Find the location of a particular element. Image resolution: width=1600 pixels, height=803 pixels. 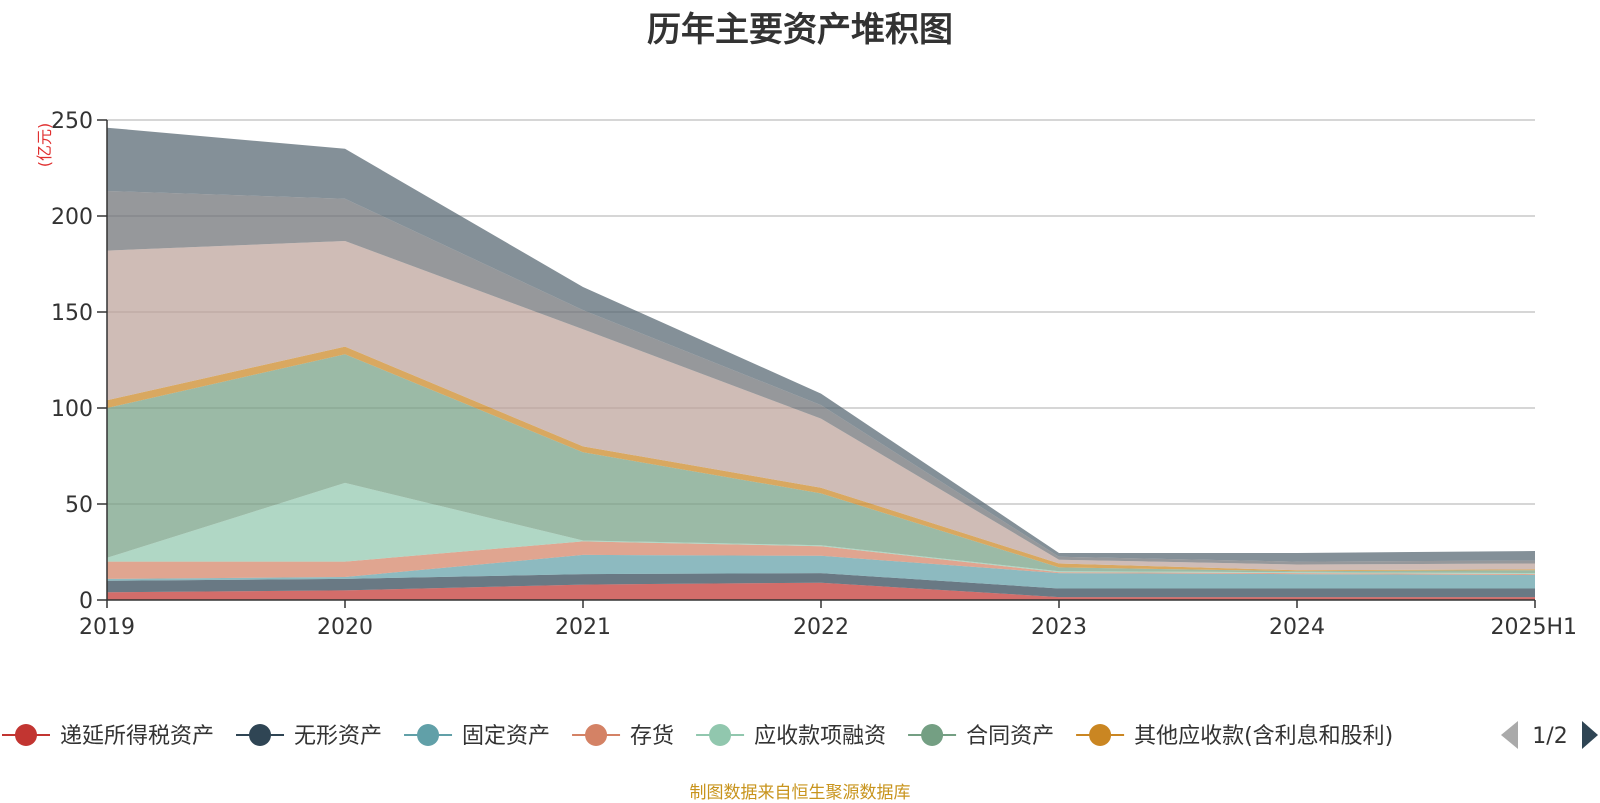

x-tick-label: 2019 is located at coordinates (107, 627).